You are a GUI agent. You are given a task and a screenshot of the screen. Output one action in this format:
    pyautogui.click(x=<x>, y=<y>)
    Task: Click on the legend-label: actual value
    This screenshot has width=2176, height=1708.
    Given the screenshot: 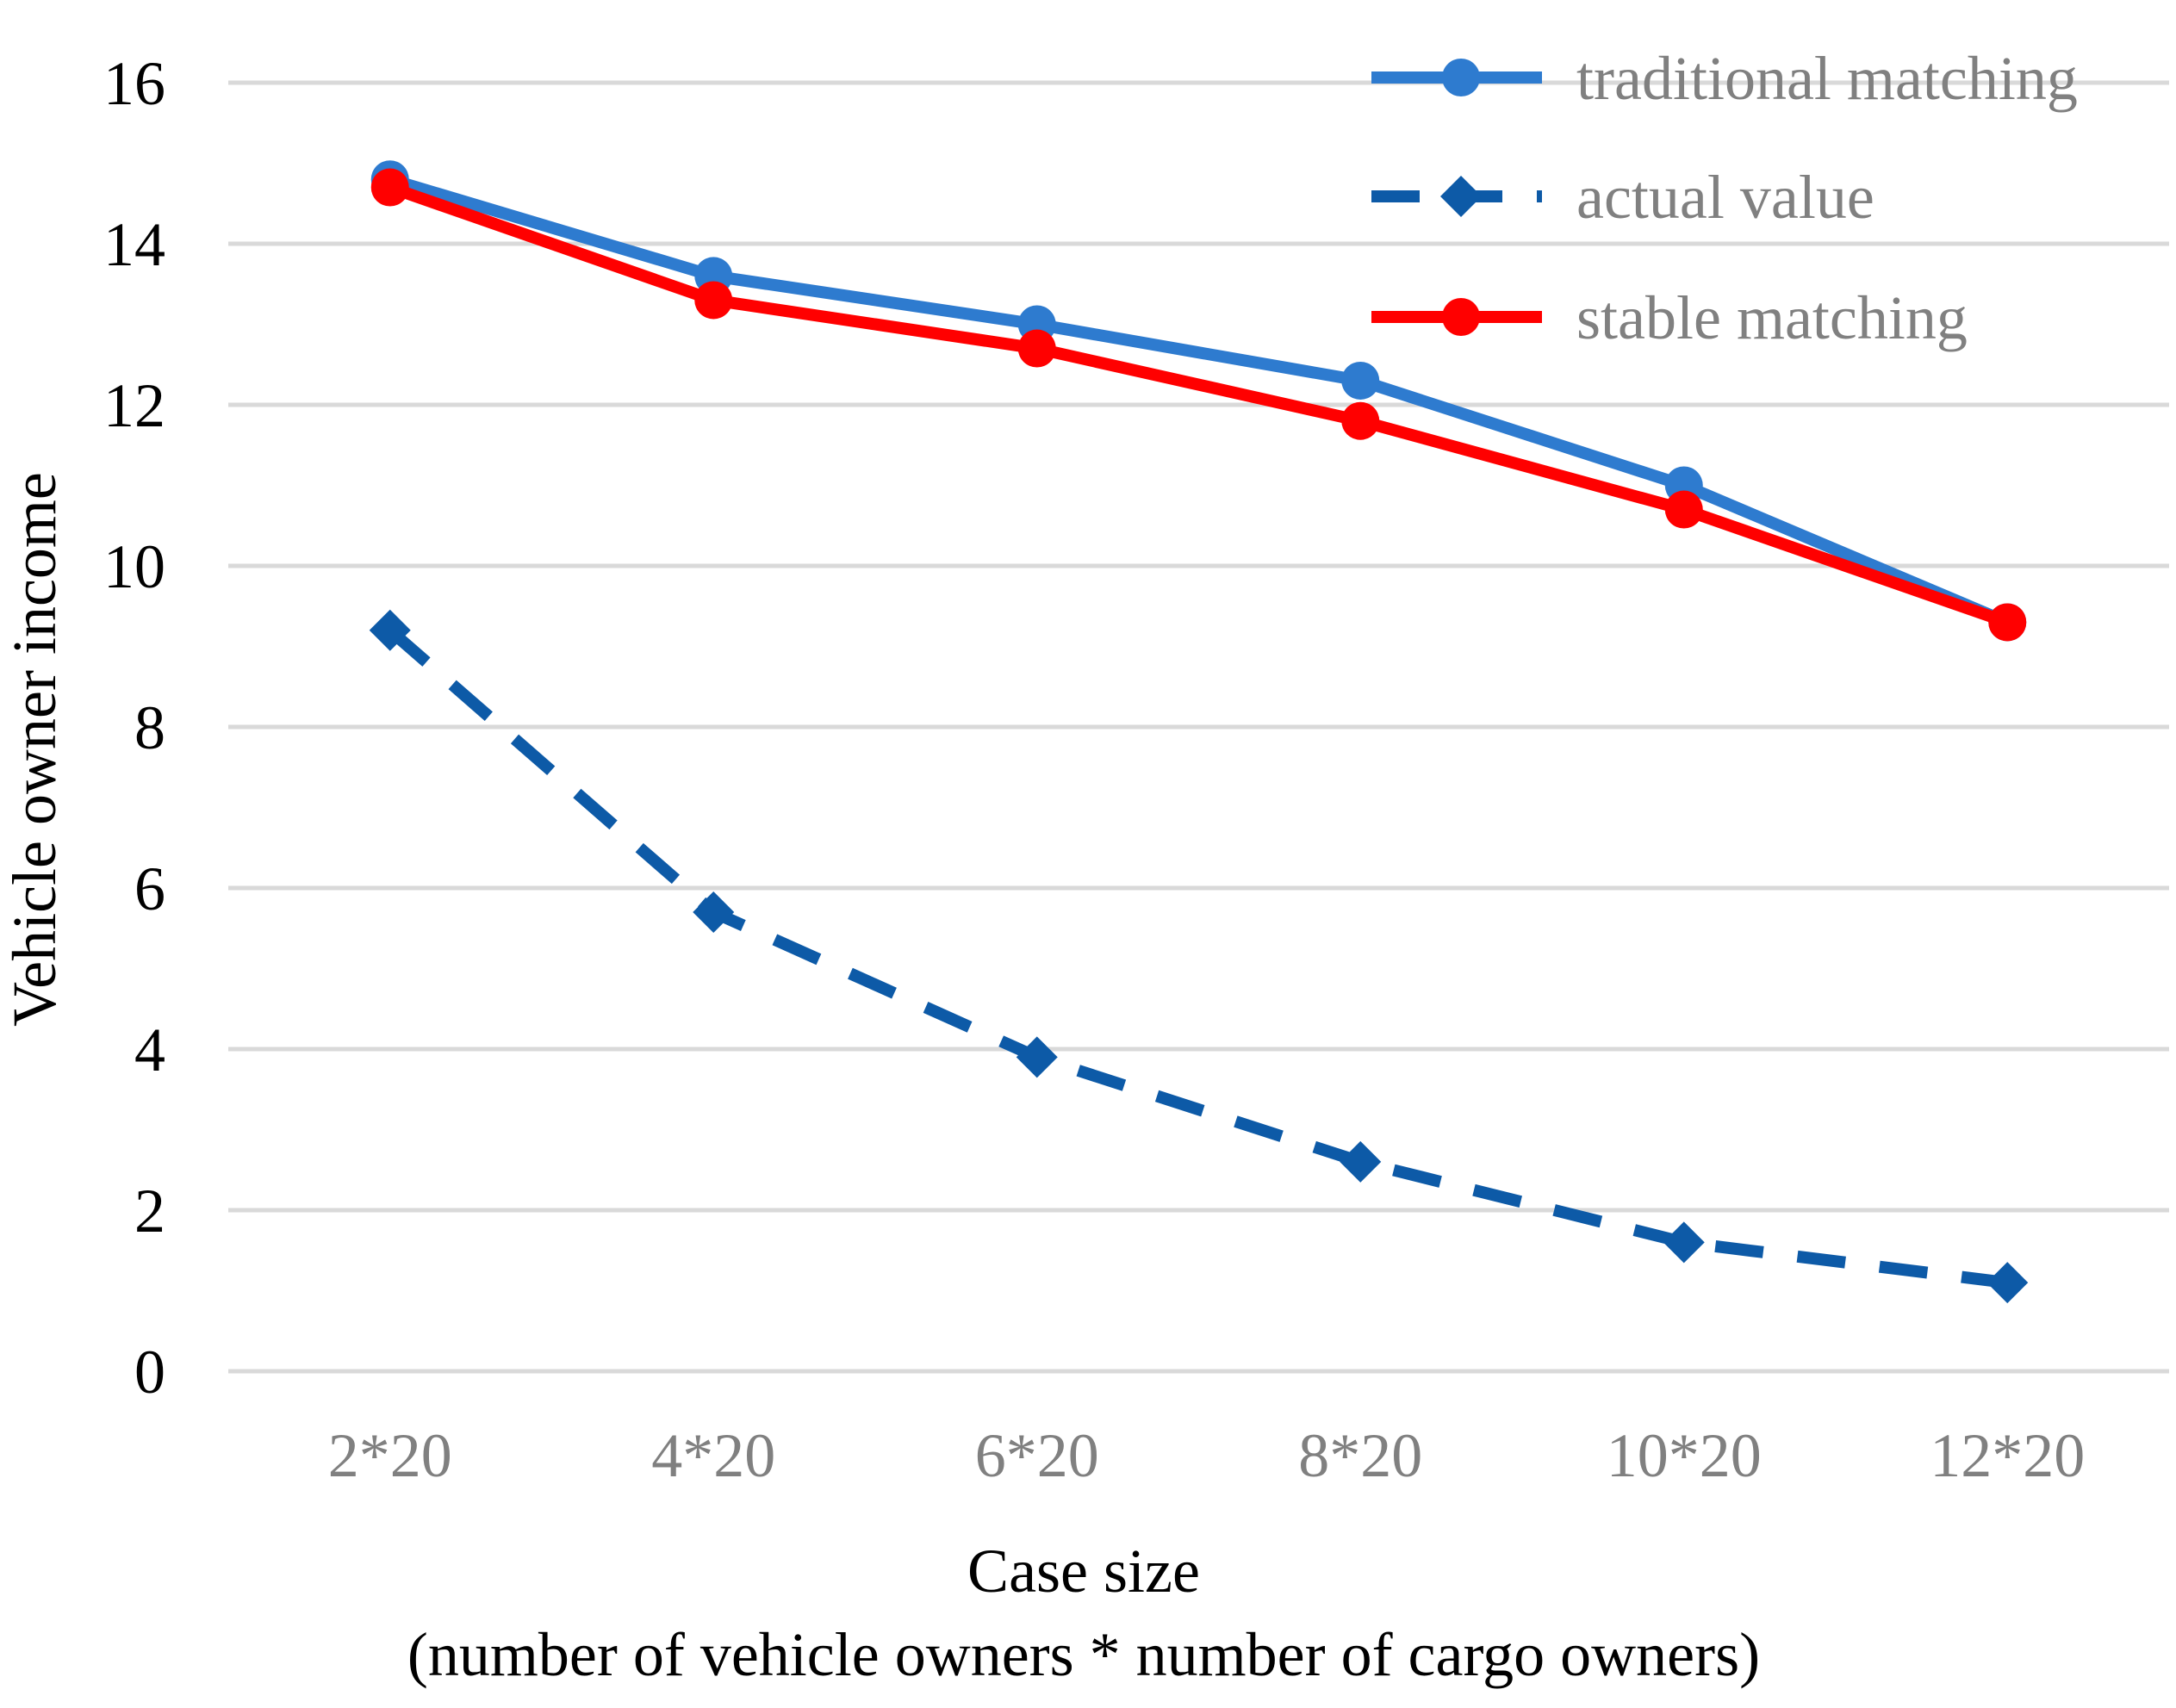 What is the action you would take?
    pyautogui.click(x=1725, y=197)
    